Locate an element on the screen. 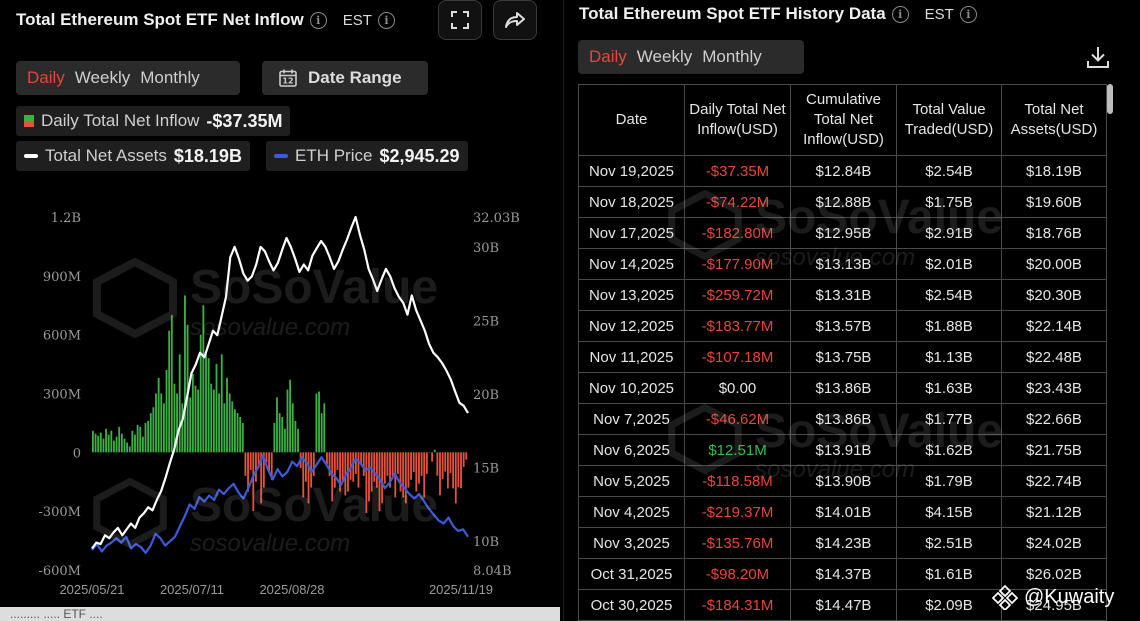 The image size is (1140, 621). column-header-date: Date is located at coordinates (631, 120).